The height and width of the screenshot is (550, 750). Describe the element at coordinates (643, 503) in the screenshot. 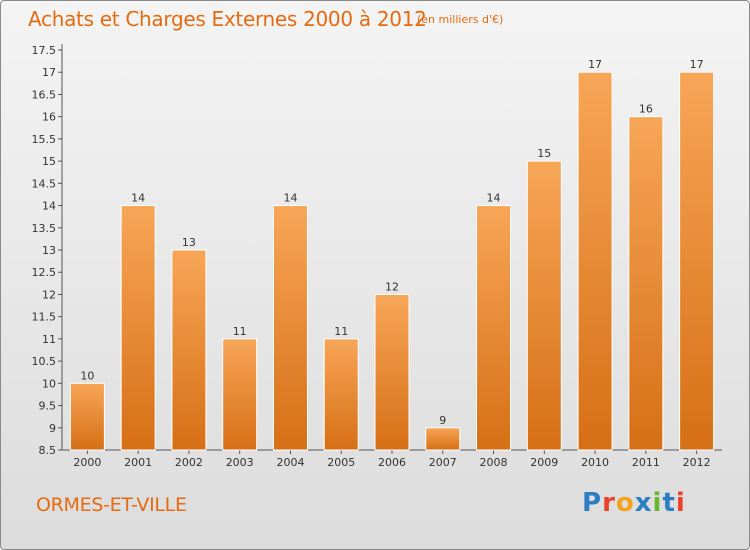

I see `logo-letter: x` at that location.